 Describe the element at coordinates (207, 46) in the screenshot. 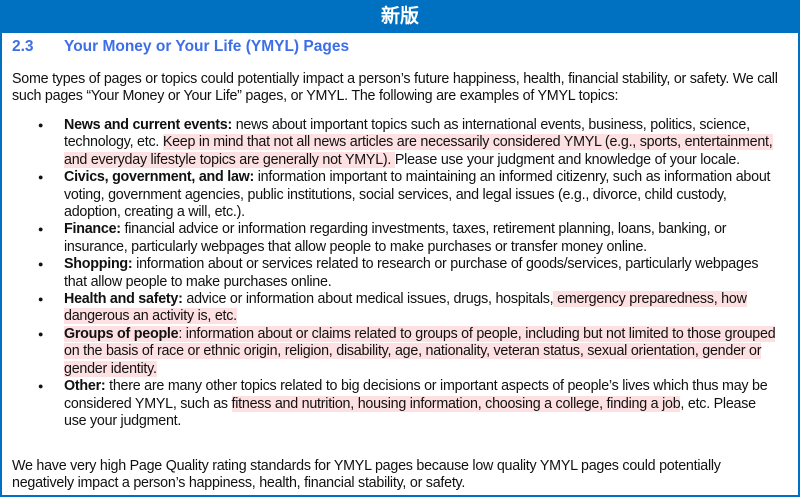

I see `section-title: Your Money or Your Life (YMYL) Pages` at that location.